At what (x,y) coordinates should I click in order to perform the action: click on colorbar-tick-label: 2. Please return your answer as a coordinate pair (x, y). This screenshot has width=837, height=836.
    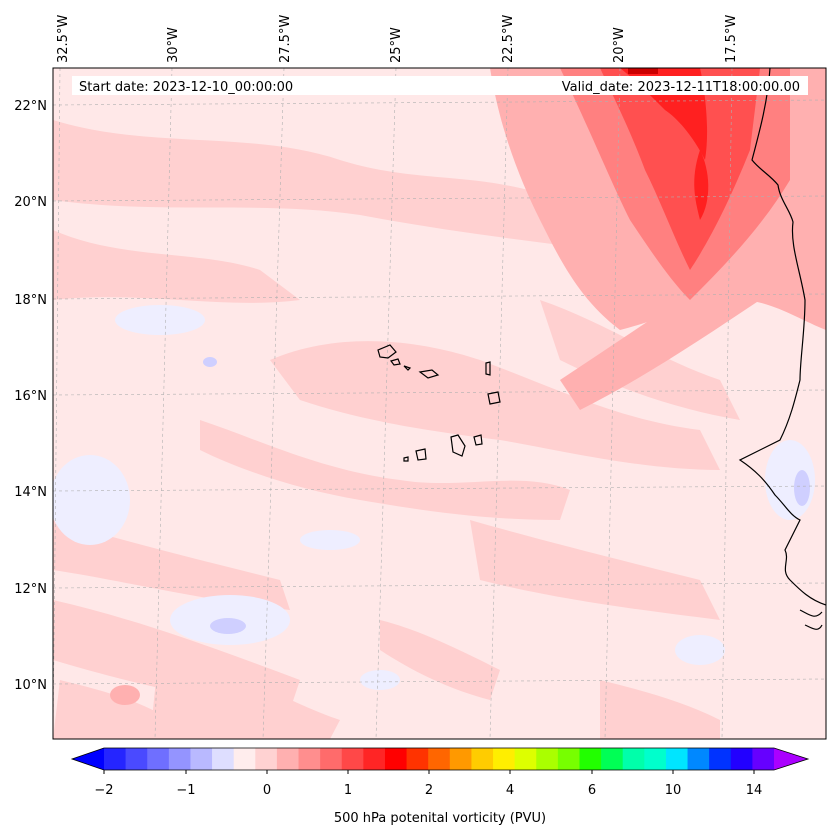
    Looking at the image, I should click on (429, 790).